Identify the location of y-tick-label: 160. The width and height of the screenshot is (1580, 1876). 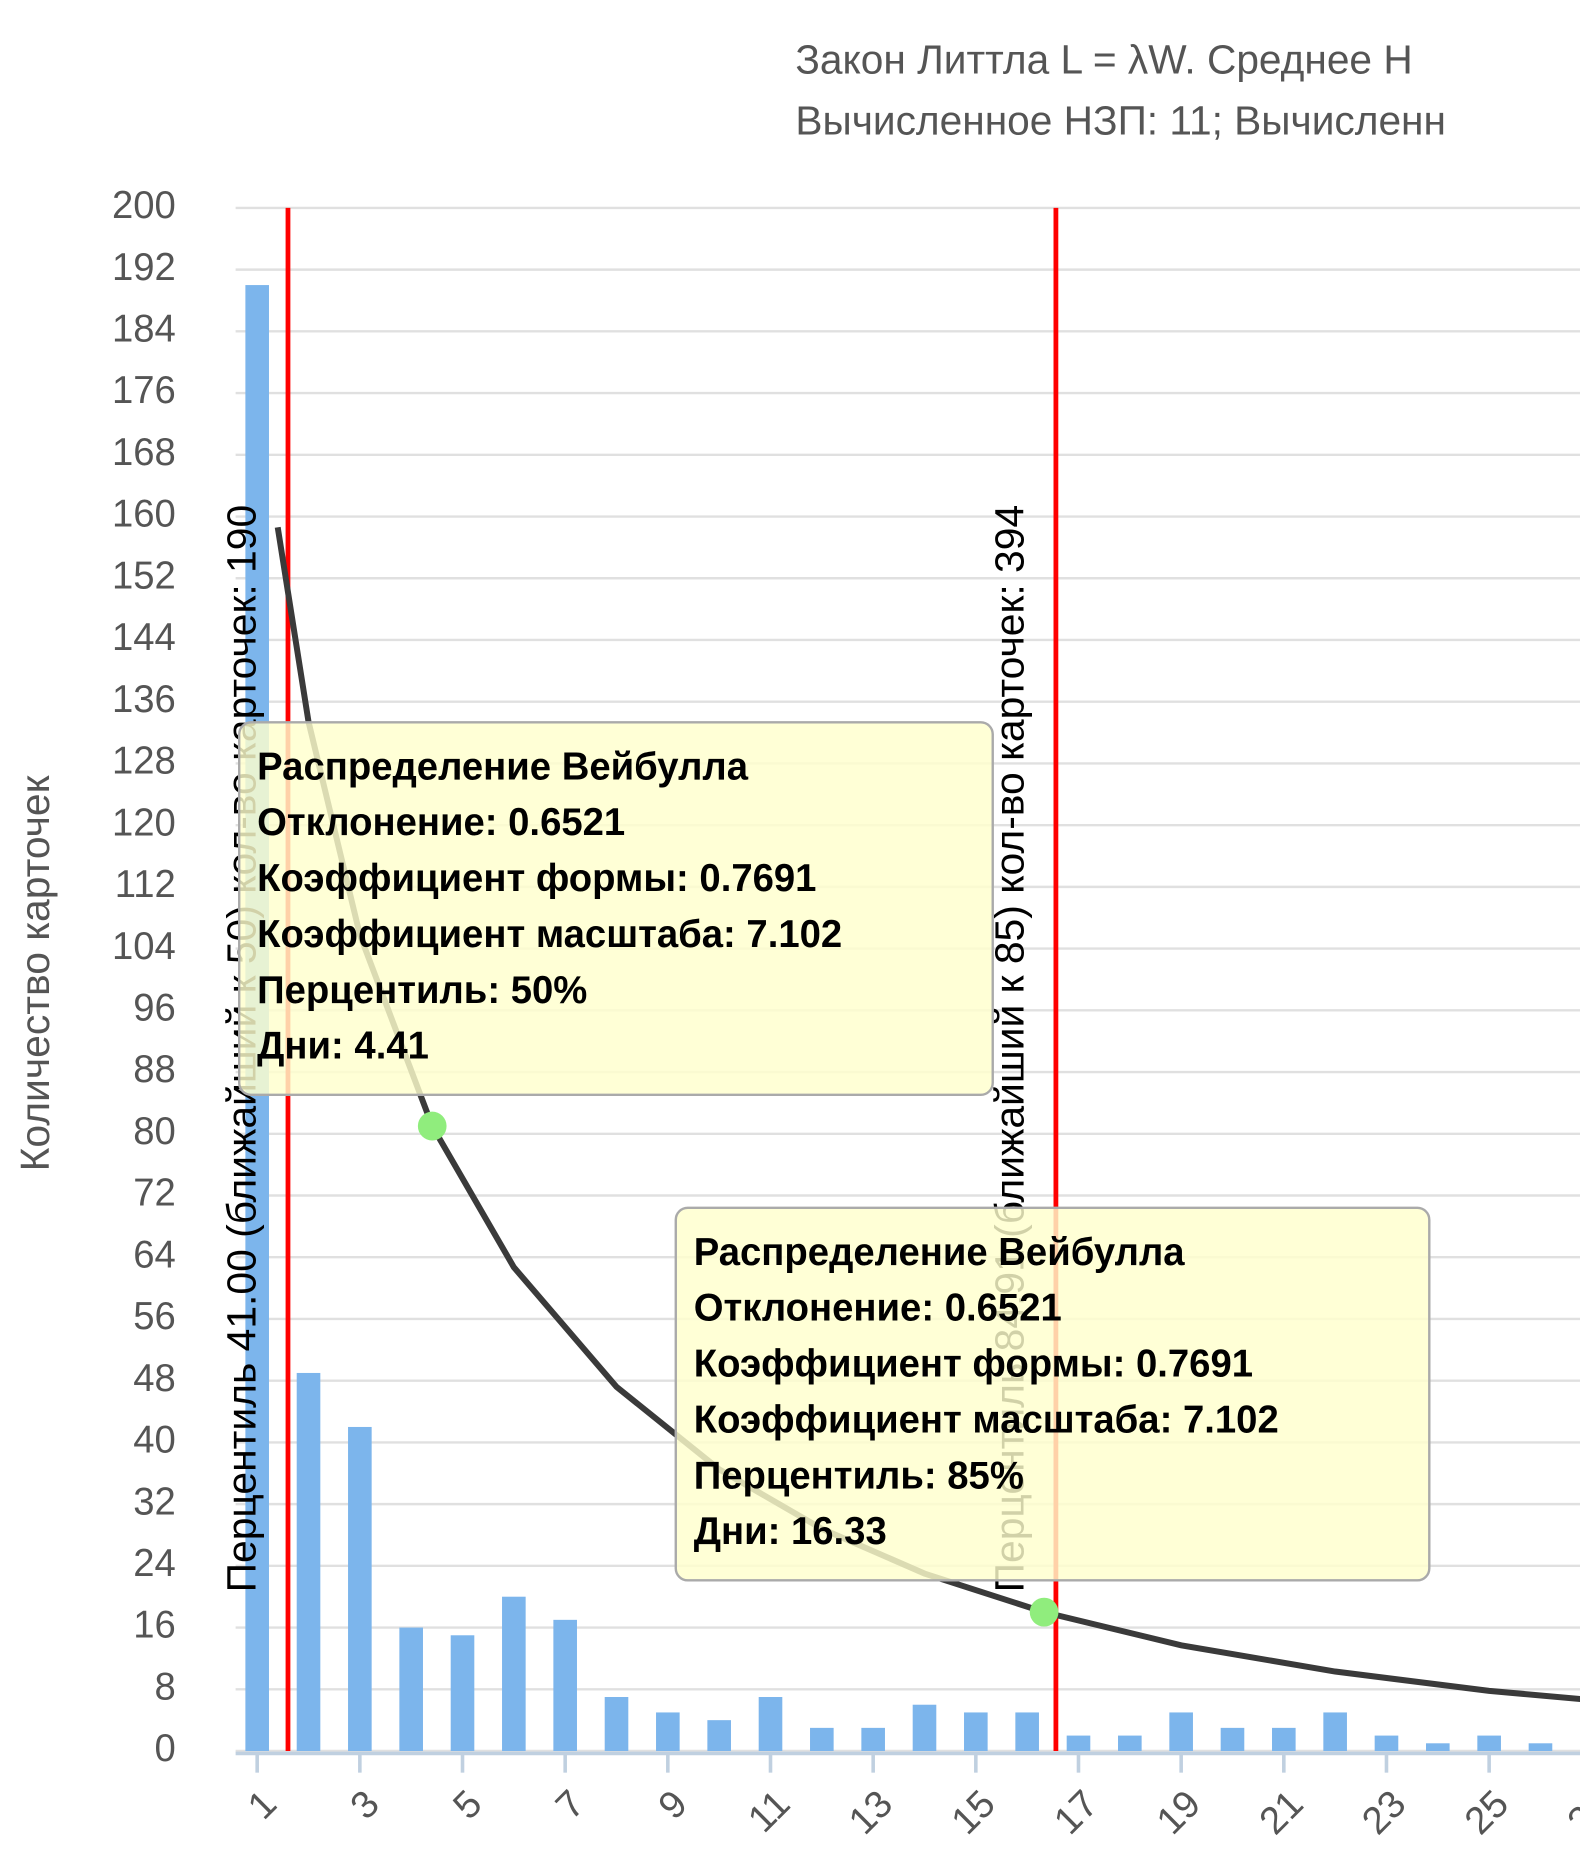
(144, 514).